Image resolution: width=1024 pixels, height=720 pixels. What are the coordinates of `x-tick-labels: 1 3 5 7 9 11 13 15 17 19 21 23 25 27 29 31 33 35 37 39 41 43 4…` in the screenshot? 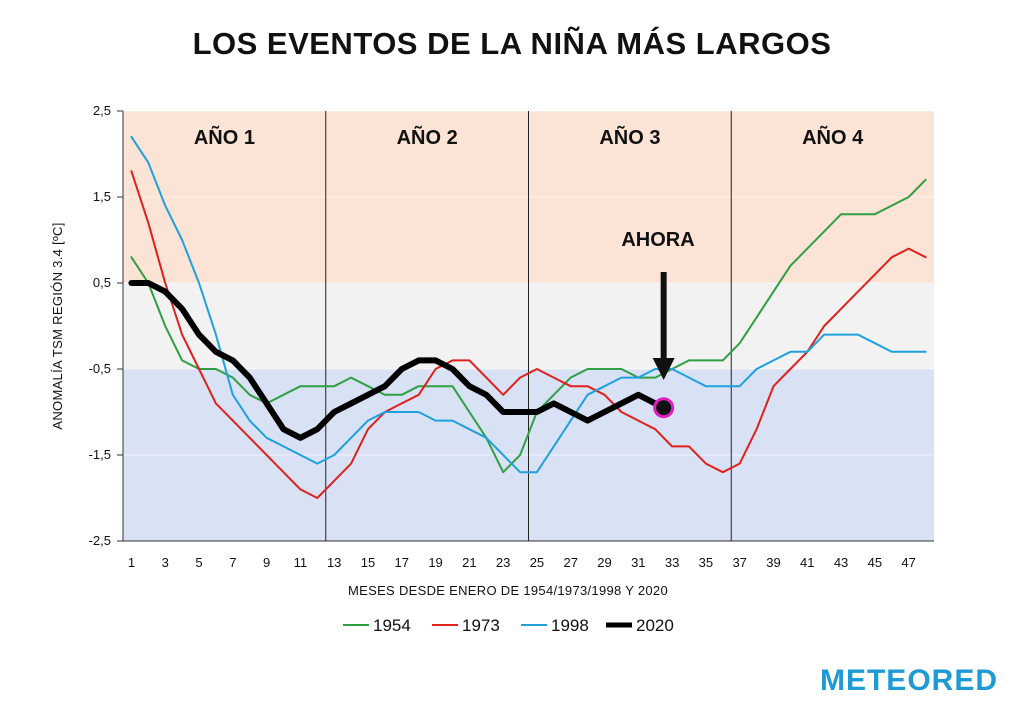 It's located at (522, 562).